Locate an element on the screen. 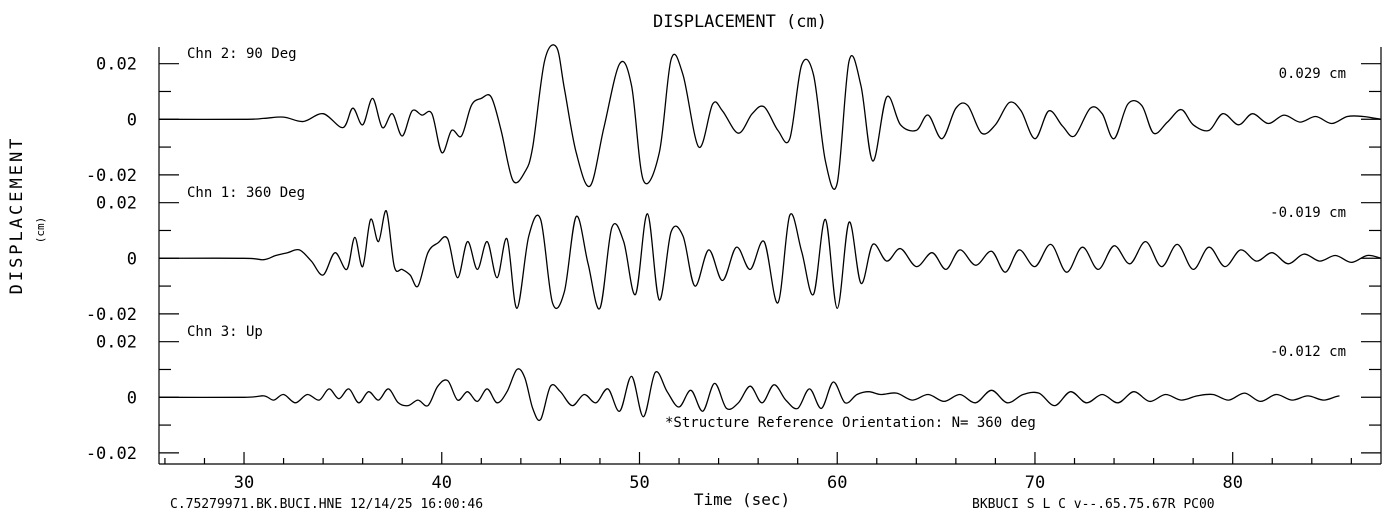  peak-value-label: -0.012 cm is located at coordinates (1308, 352).